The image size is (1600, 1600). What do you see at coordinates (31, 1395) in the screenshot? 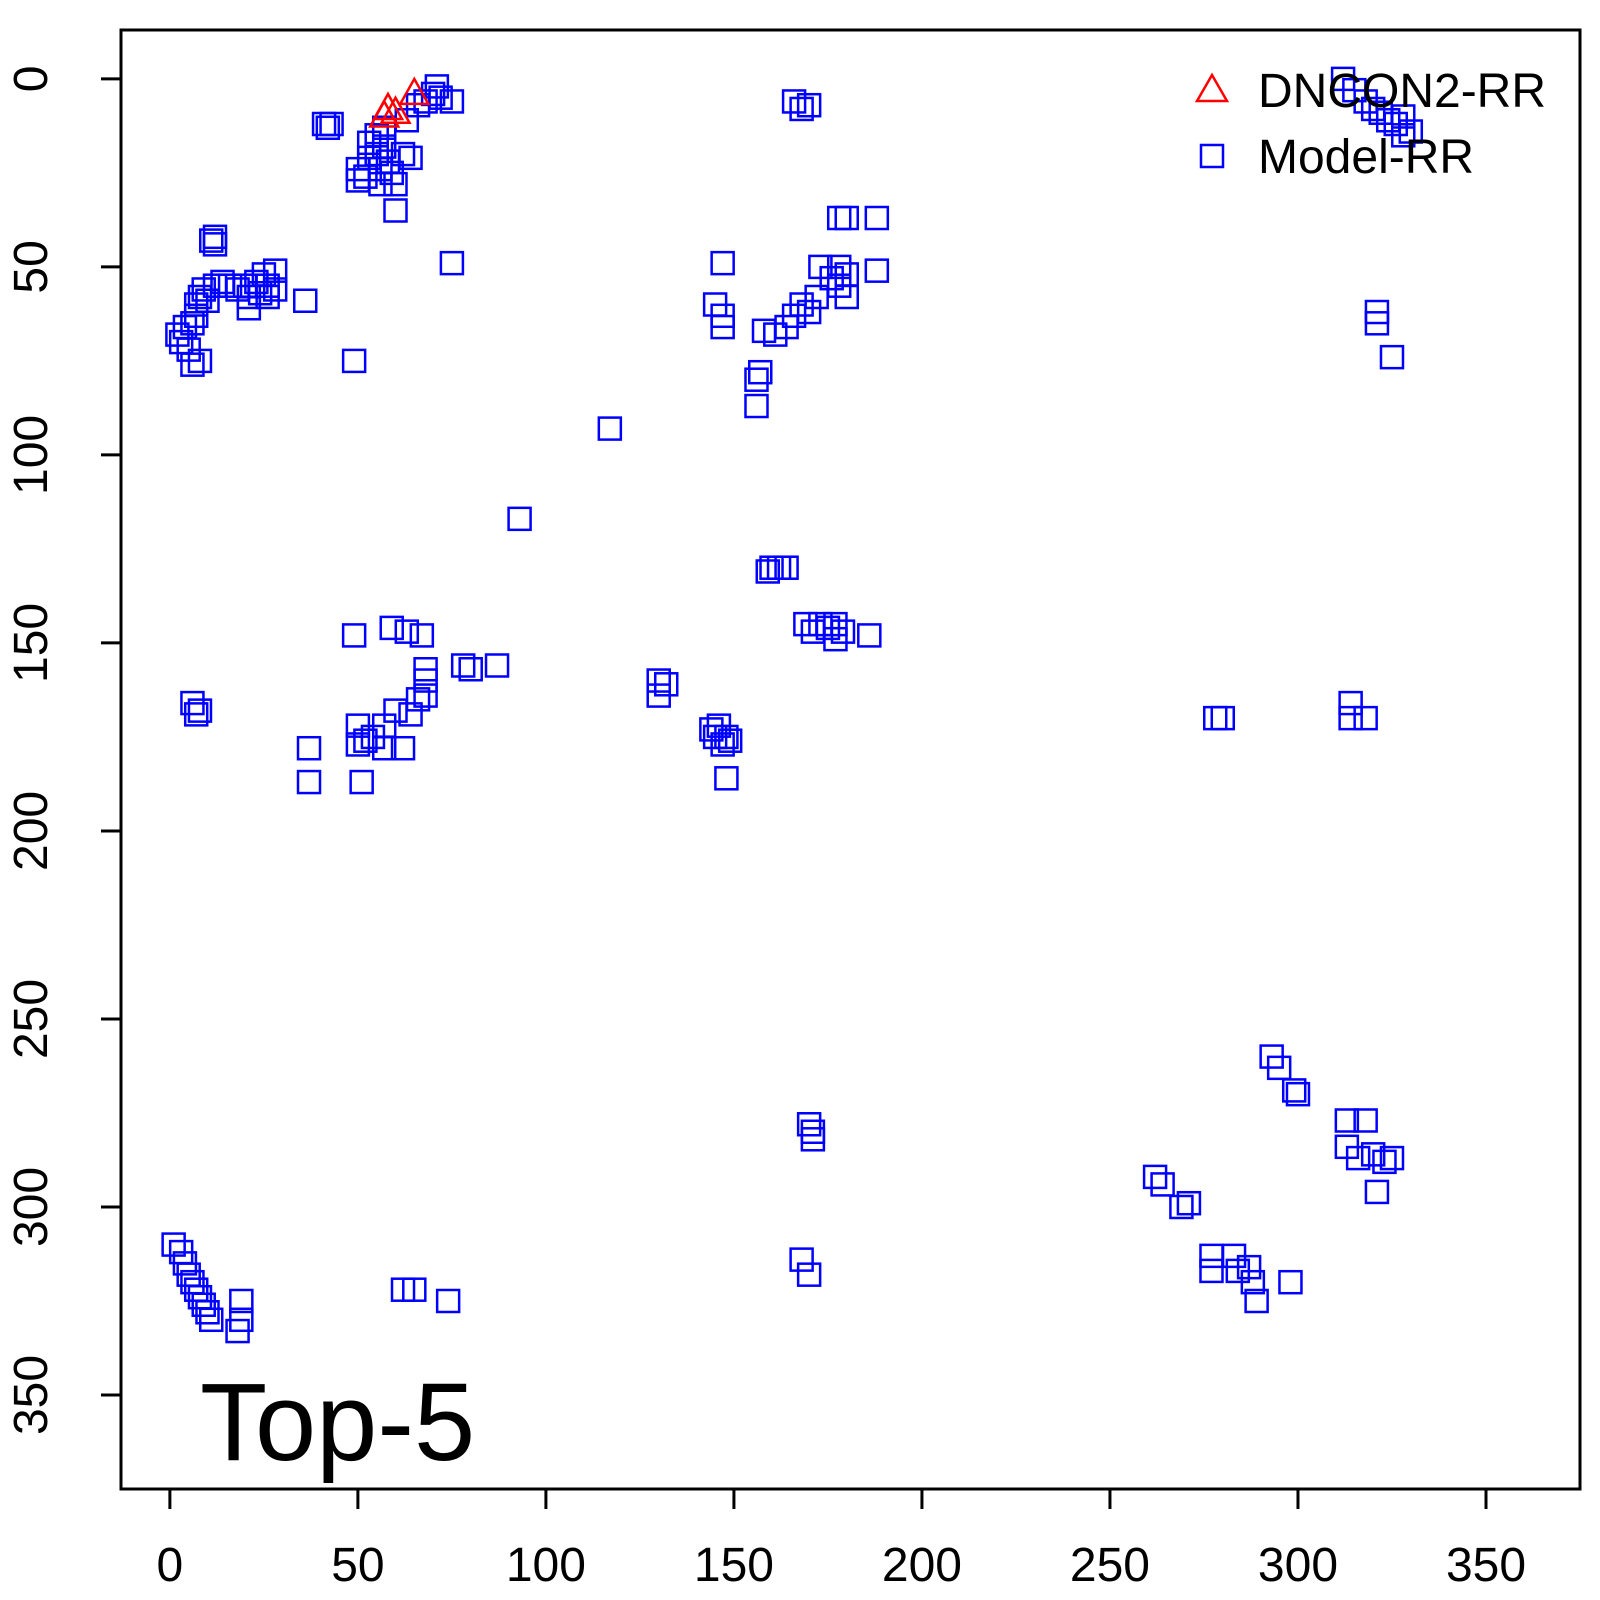
I see `y-tick-label: 350` at bounding box center [31, 1395].